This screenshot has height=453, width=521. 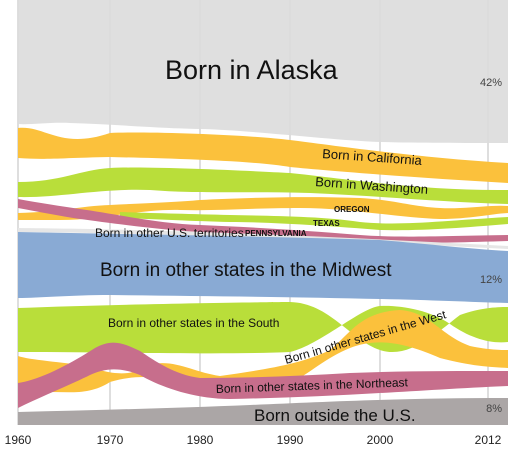 I want to click on band-pennsylvania, so click(x=263, y=221).